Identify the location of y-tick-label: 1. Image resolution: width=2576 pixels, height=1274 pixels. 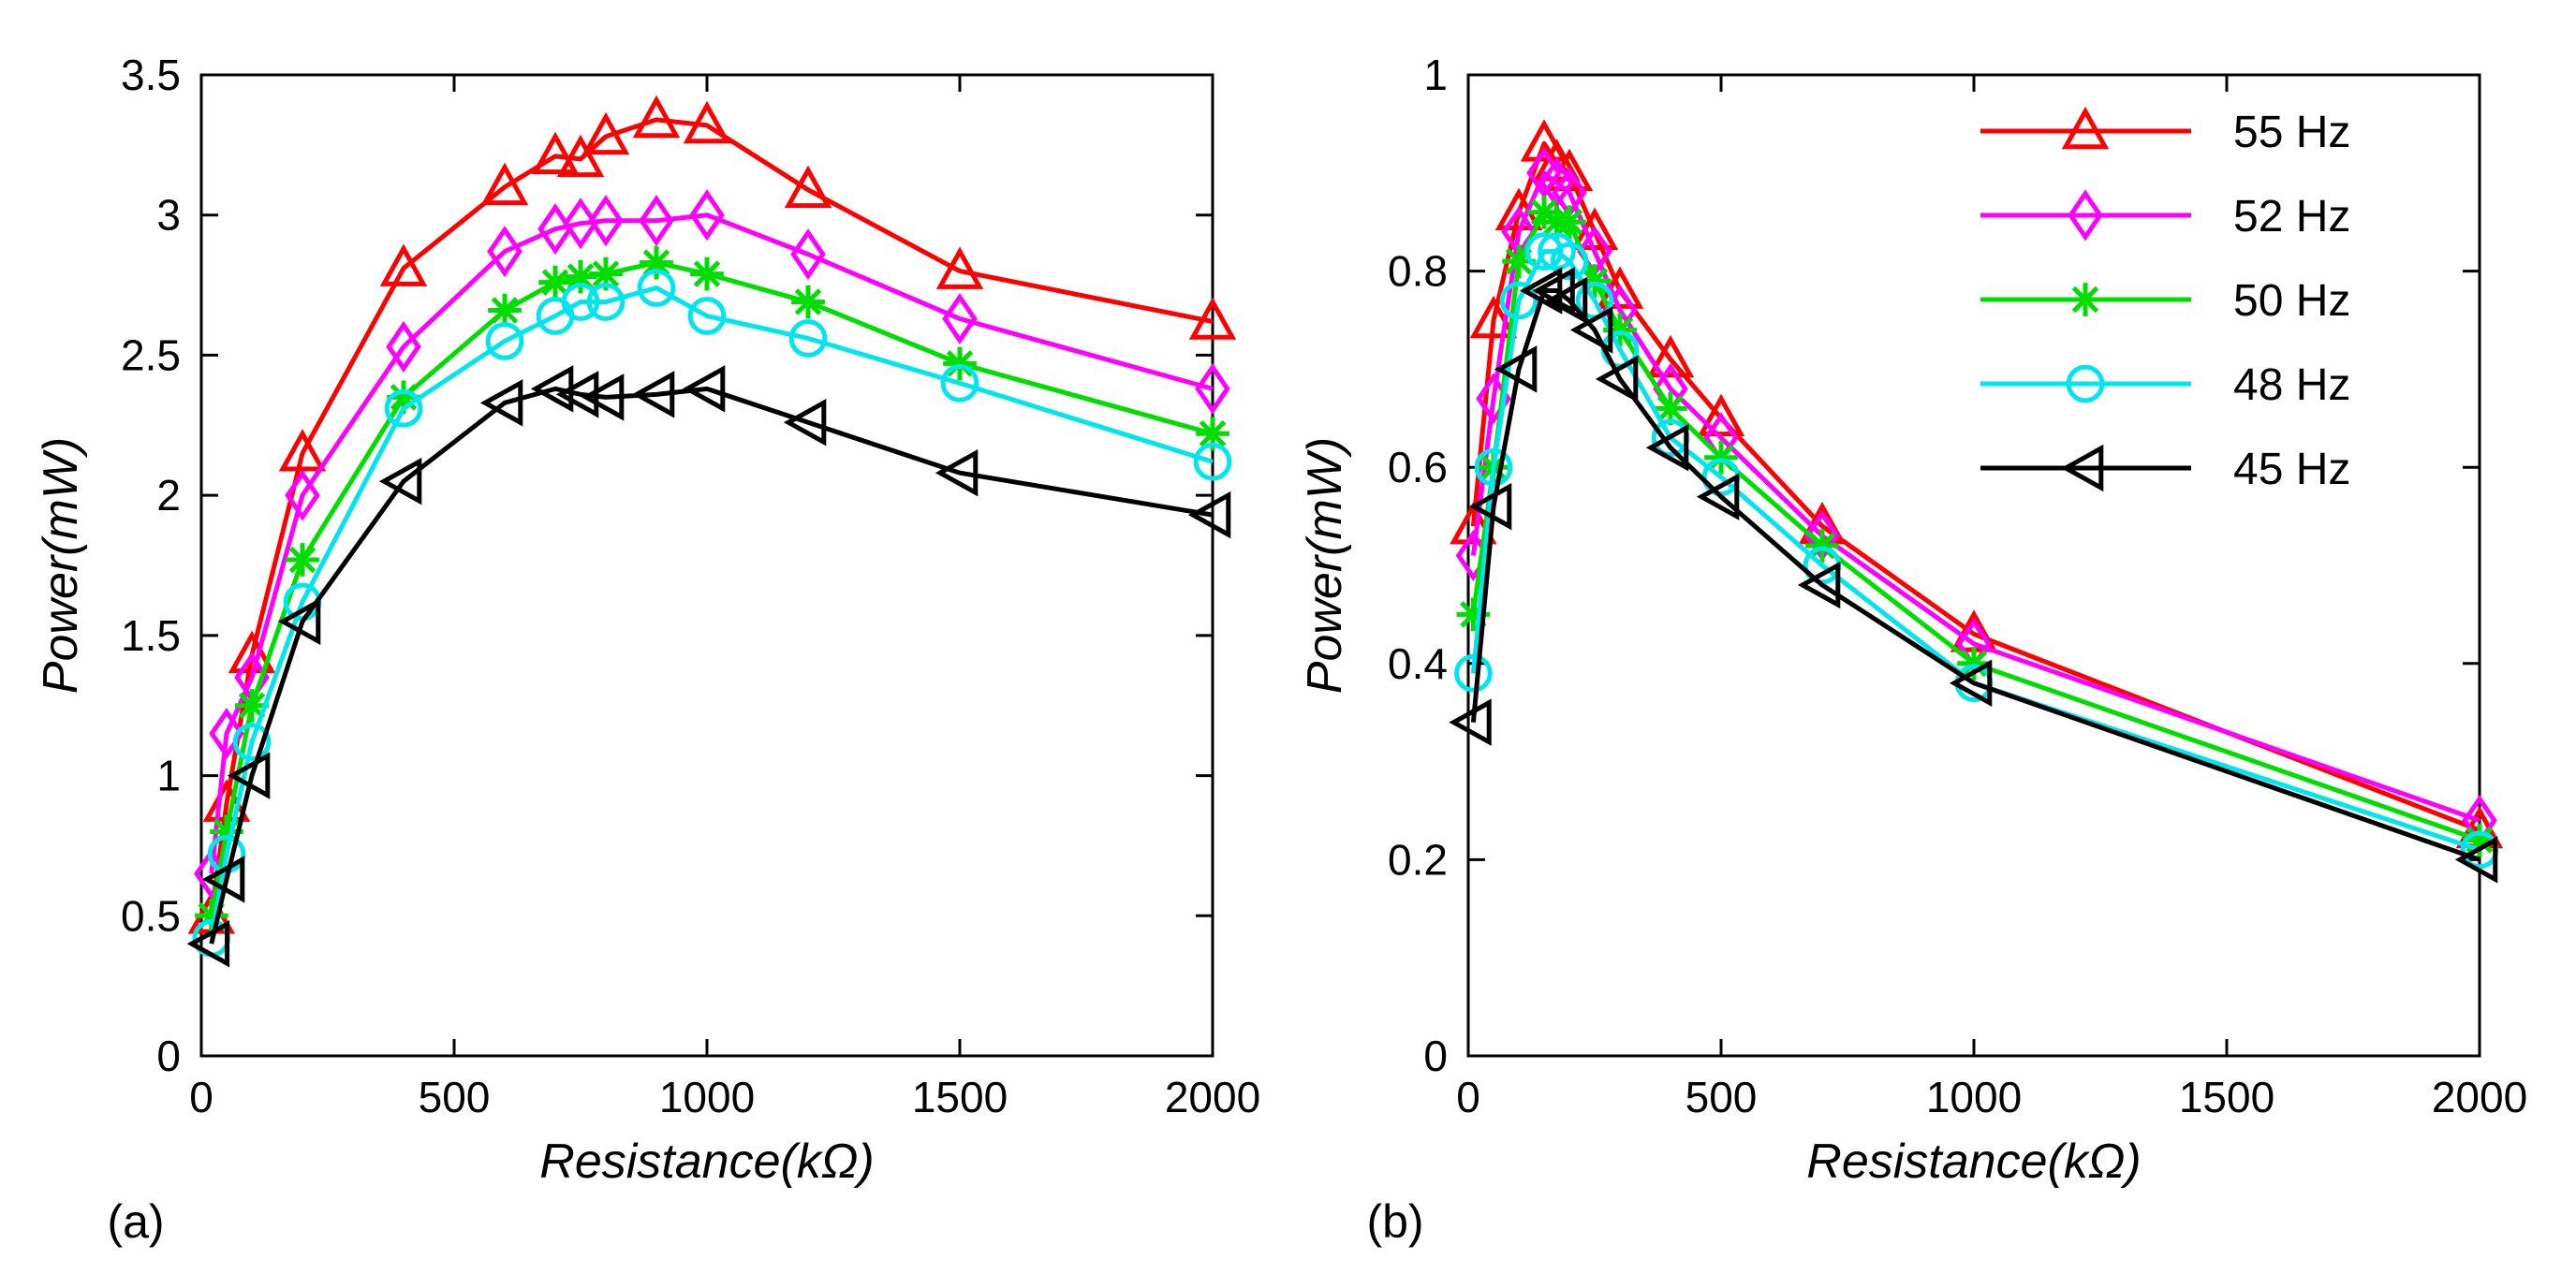
(1435, 75).